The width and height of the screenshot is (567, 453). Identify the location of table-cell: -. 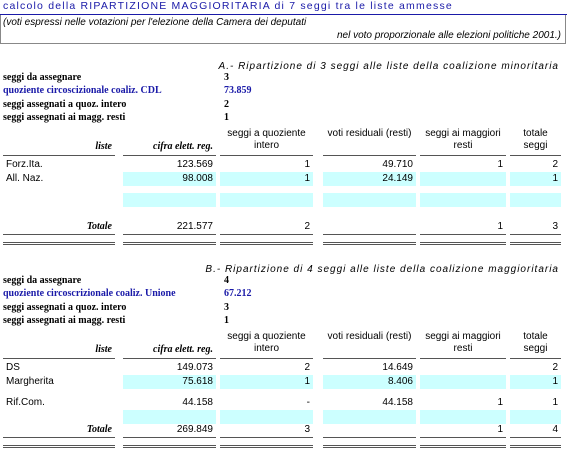
(308, 402).